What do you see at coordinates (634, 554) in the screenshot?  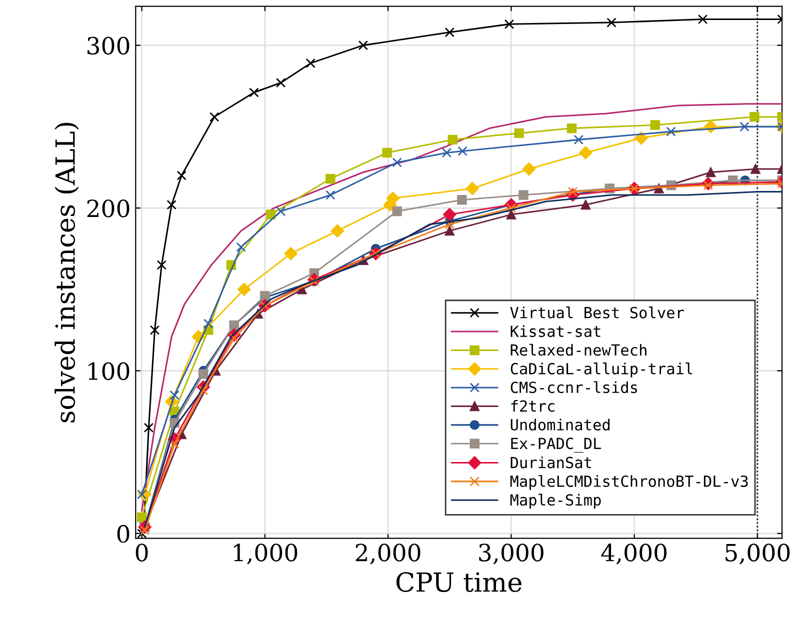 I see `x-tick-label: 4,000` at bounding box center [634, 554].